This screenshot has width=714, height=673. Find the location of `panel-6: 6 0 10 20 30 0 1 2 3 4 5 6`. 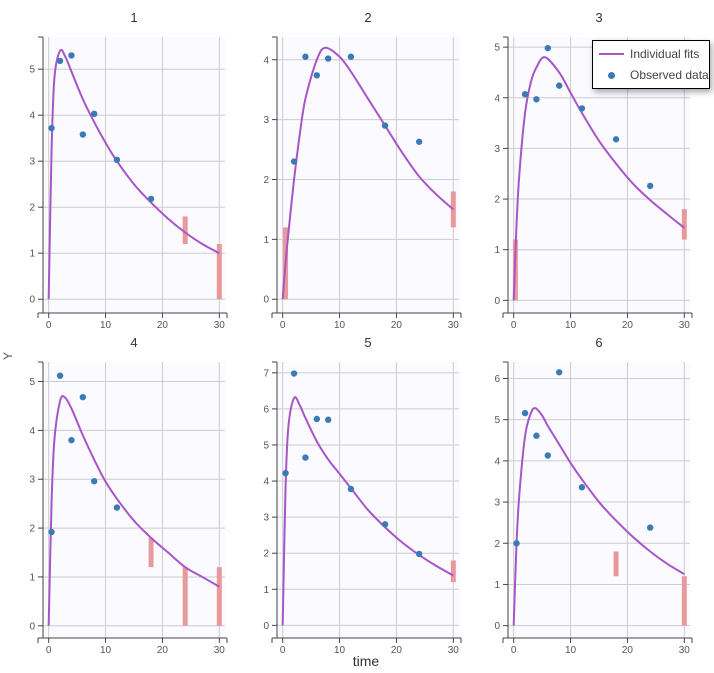

panel-6: 6 0 10 20 30 0 1 2 3 4 5 6 is located at coordinates (593, 495).